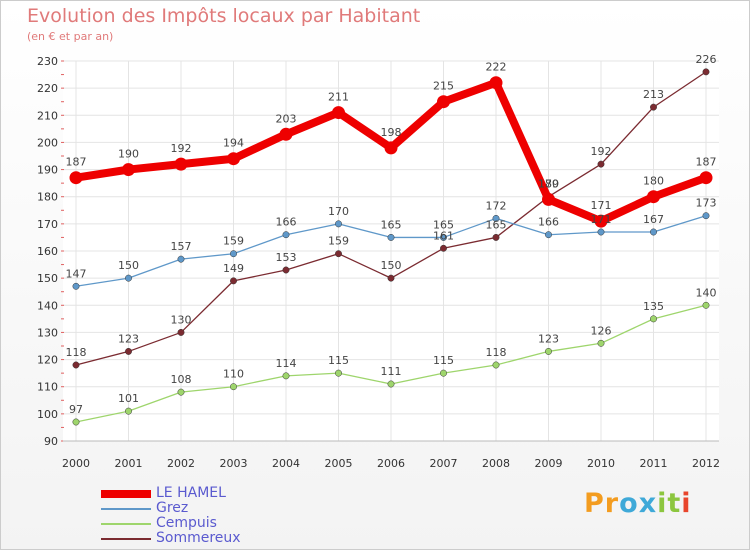  I want to click on y-tick-label: 230, so click(47, 61).